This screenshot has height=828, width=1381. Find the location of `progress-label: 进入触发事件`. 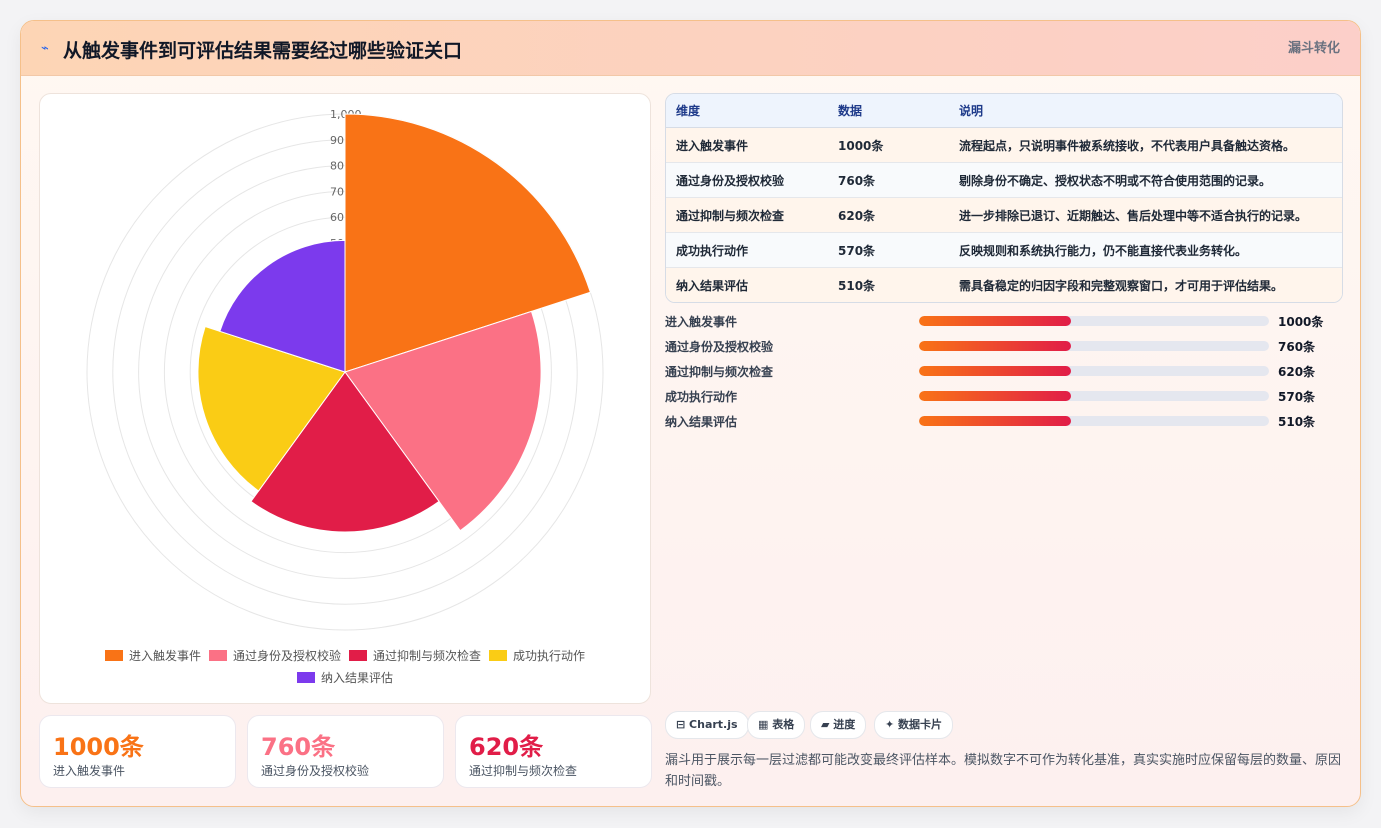

progress-label: 进入触发事件 is located at coordinates (701, 322).